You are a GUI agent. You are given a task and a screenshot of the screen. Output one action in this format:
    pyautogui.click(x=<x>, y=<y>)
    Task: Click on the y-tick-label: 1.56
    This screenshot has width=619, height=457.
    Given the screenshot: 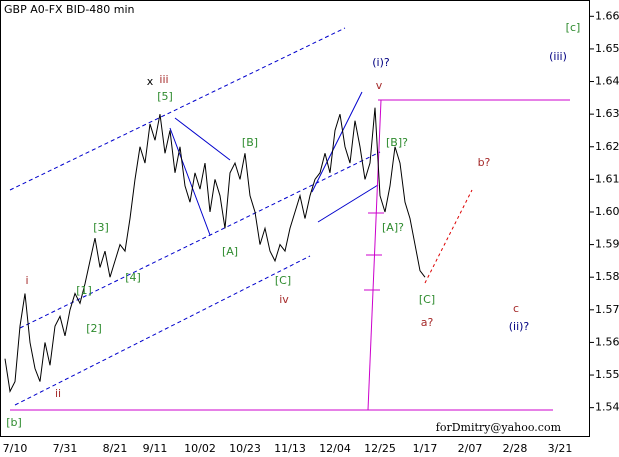 What is the action you would take?
    pyautogui.click(x=607, y=341)
    